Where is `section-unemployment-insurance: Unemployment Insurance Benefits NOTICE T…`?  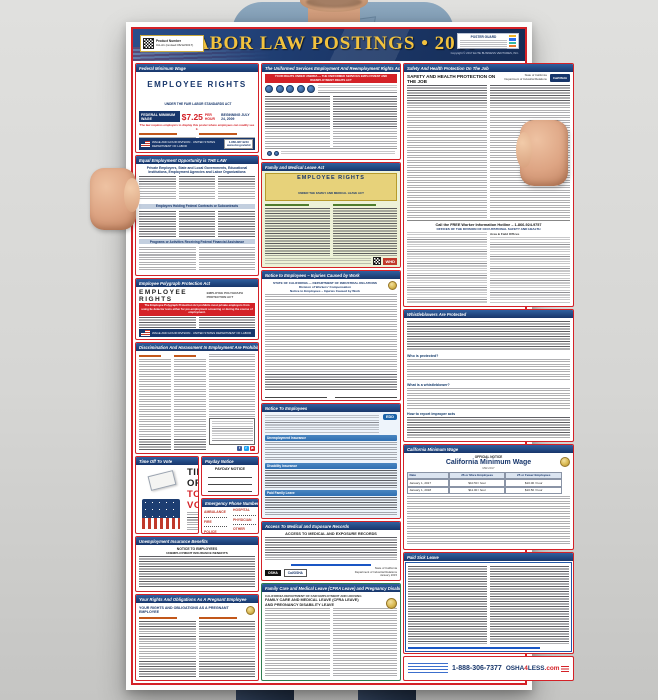
section-unemployment-insurance: Unemployment Insurance Benefits NOTICE T… is located at coordinates (197, 564).